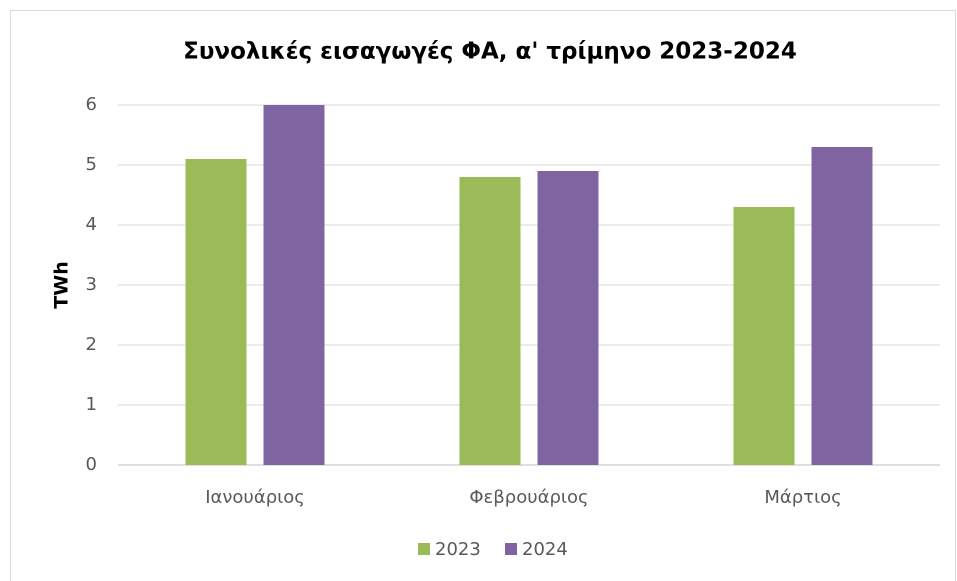 The height and width of the screenshot is (581, 957). I want to click on x-tick-label: Μάρτιος, so click(802, 497).